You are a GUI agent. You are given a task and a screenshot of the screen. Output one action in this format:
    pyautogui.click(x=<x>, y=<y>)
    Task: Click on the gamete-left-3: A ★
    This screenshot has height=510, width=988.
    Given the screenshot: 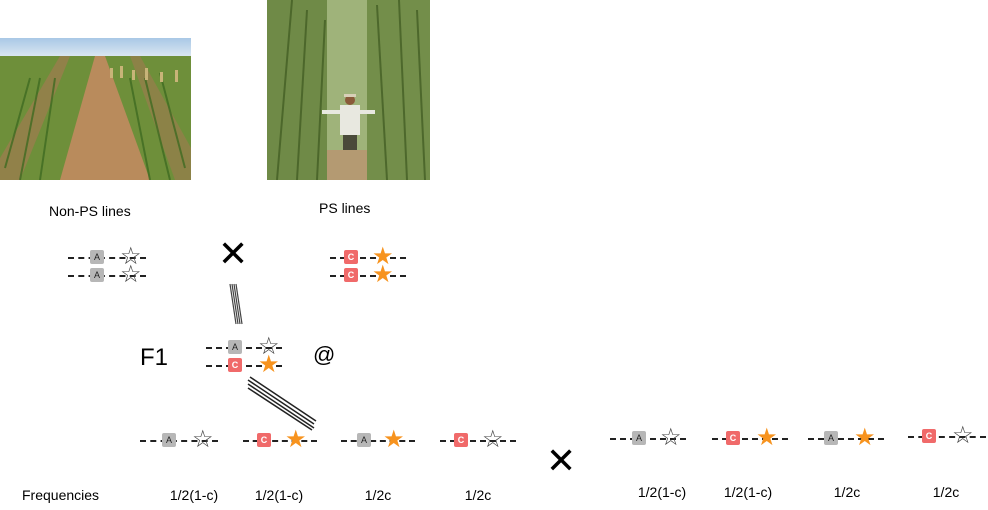 What is the action you would take?
    pyautogui.click(x=381, y=439)
    